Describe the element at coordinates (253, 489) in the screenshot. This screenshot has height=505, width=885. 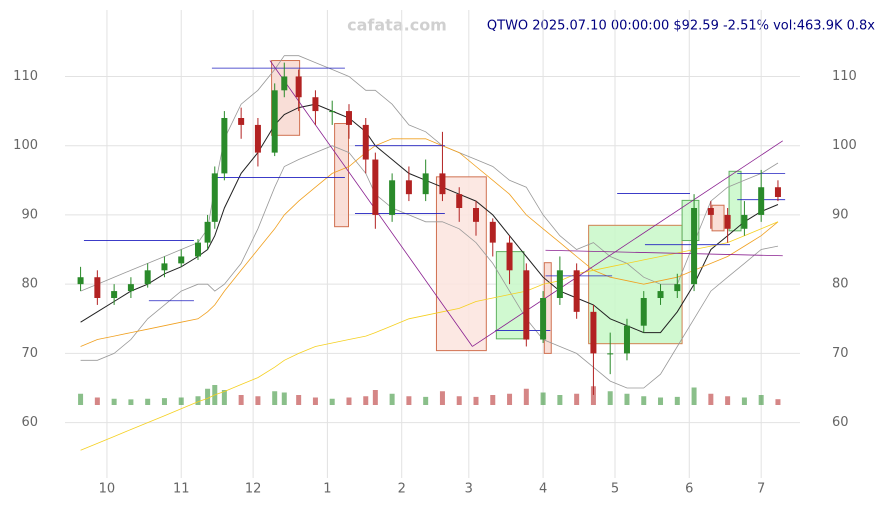
I see `x-tick-label: 12` at that location.